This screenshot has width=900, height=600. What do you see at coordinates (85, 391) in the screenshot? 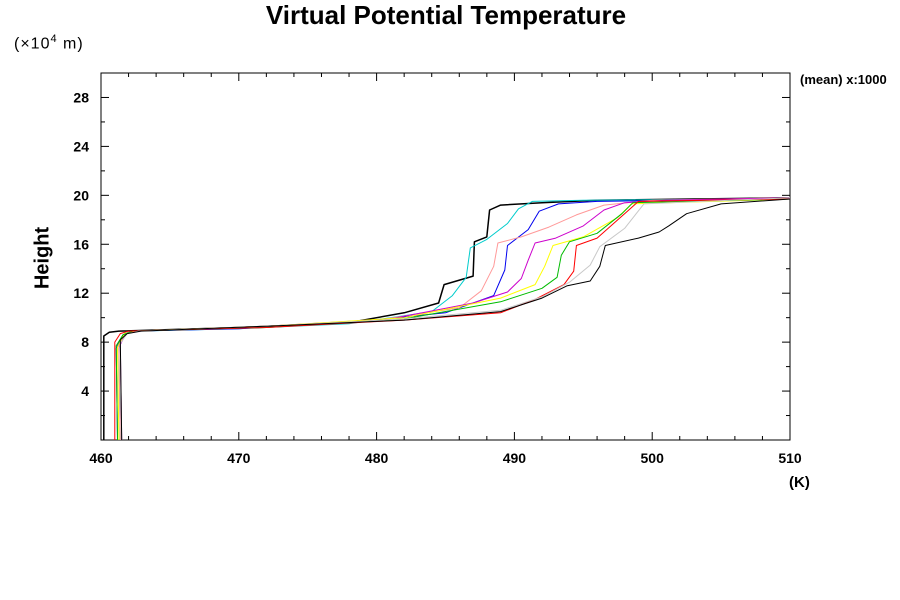
I see `y-tick-label: 4` at bounding box center [85, 391].